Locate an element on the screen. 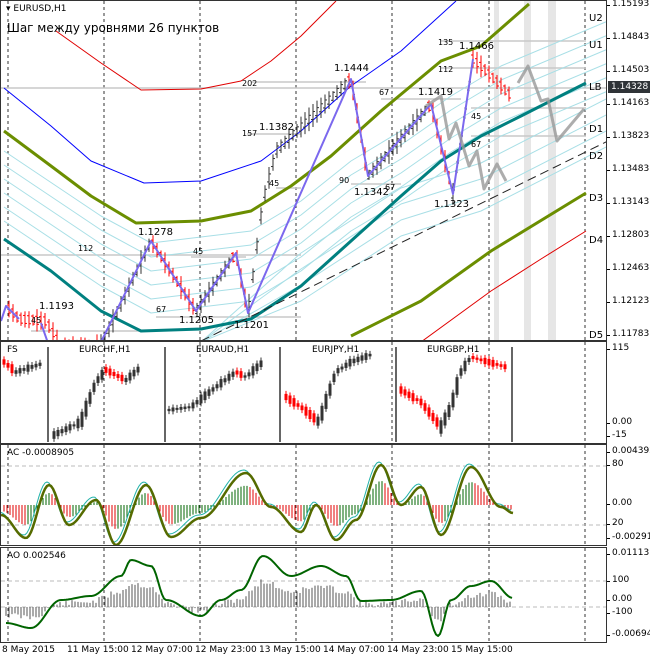 The image size is (650, 660). price-annotation: 1.1466 is located at coordinates (476, 46).